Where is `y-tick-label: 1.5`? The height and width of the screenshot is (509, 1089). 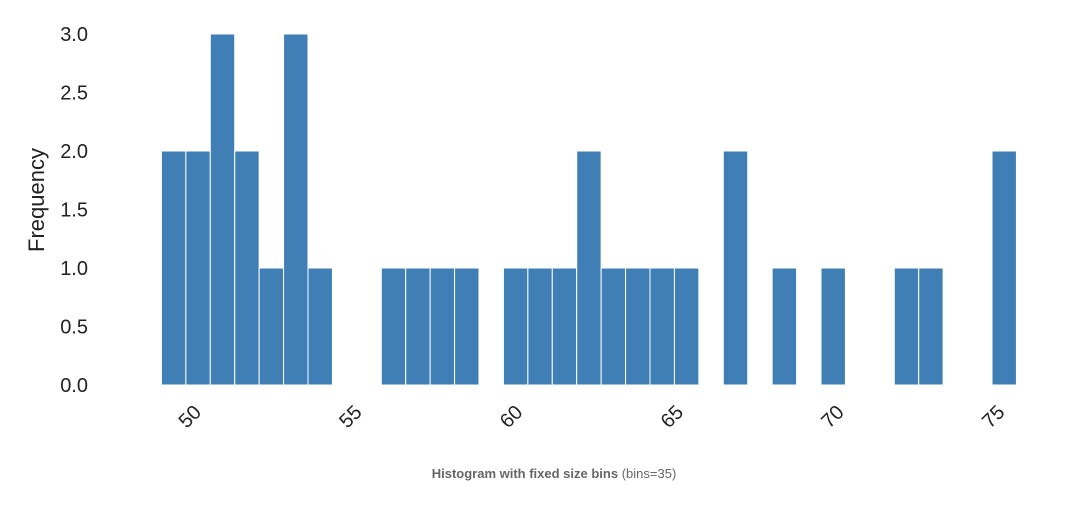 y-tick-label: 1.5 is located at coordinates (74, 211).